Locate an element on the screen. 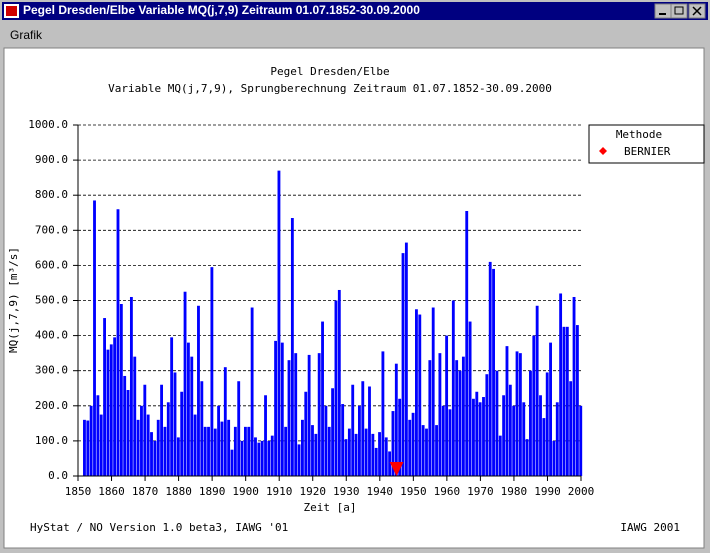 This screenshot has height=553, width=710. x-tick-label: 1940 is located at coordinates (380, 491).